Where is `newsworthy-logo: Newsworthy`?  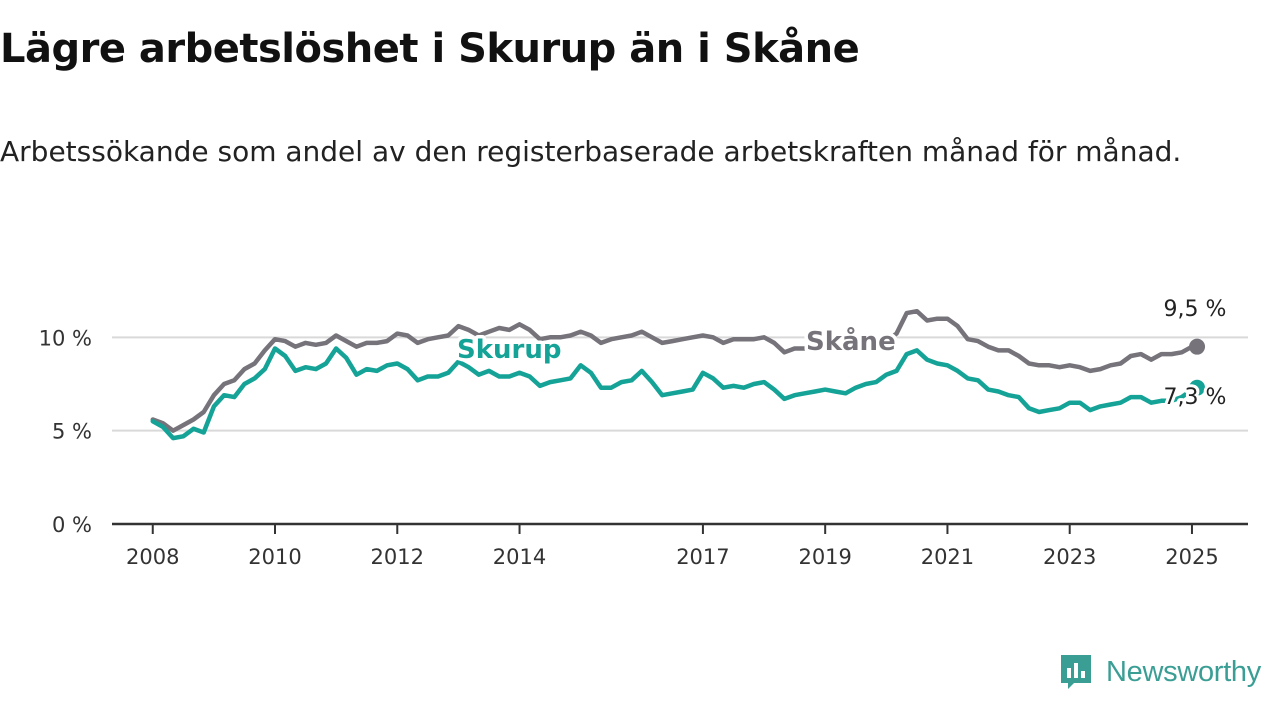 newsworthy-logo: Newsworthy is located at coordinates (1159, 672).